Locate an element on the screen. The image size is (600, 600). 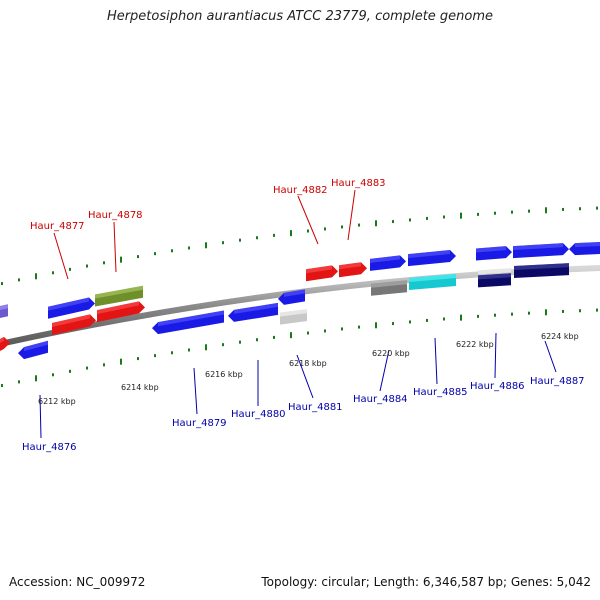
gene-right-fwd-highlight is located at coordinates (587, 245).